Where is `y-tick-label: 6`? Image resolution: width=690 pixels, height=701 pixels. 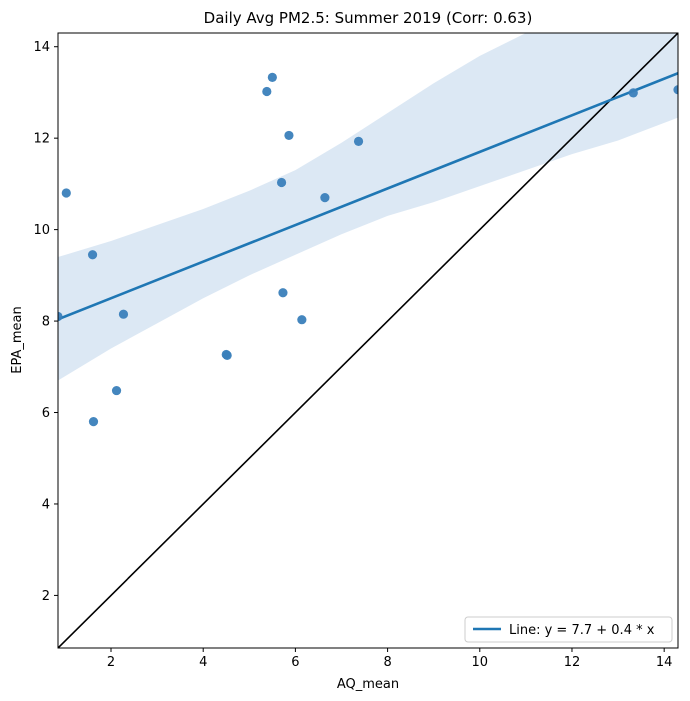
y-tick-label: 6 is located at coordinates (46, 413).